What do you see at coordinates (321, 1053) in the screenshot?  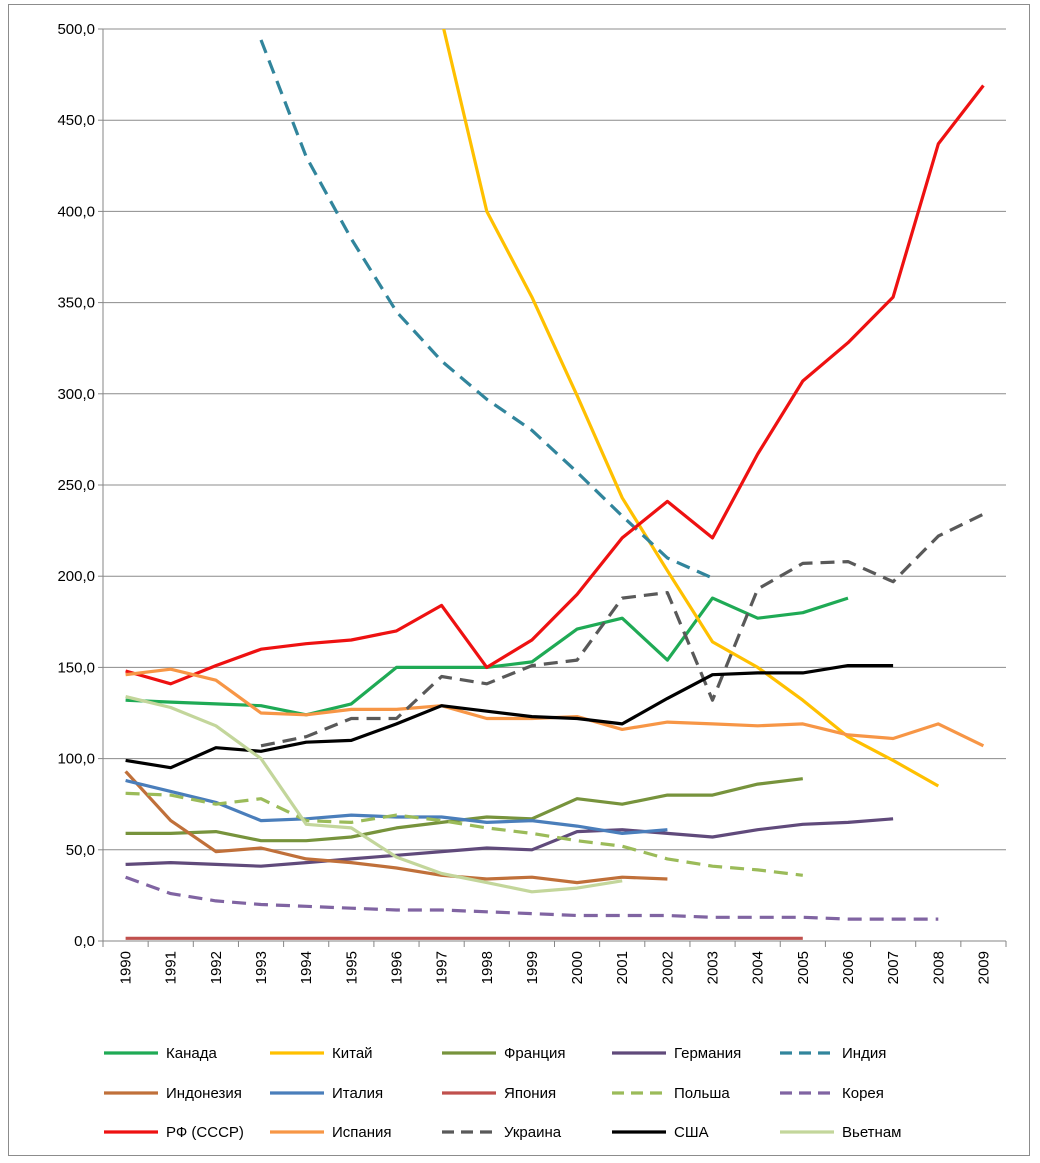 I see `legend-item: Китай` at bounding box center [321, 1053].